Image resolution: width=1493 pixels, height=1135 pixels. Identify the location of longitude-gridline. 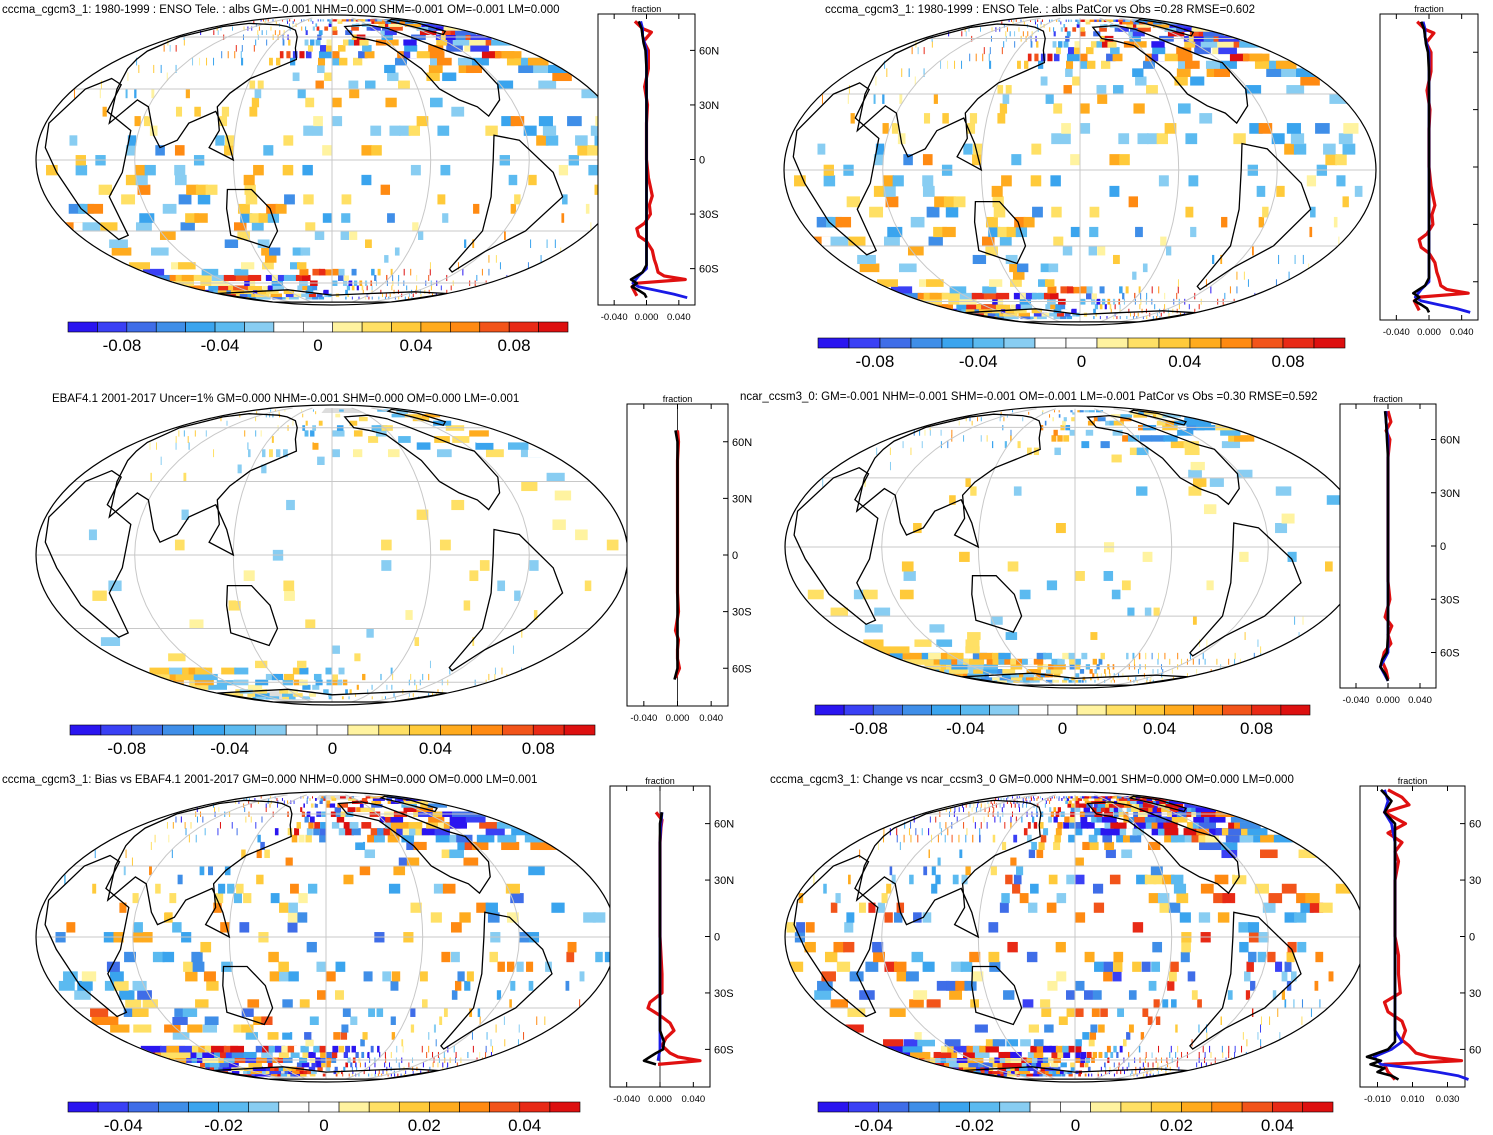
(1139, 170).